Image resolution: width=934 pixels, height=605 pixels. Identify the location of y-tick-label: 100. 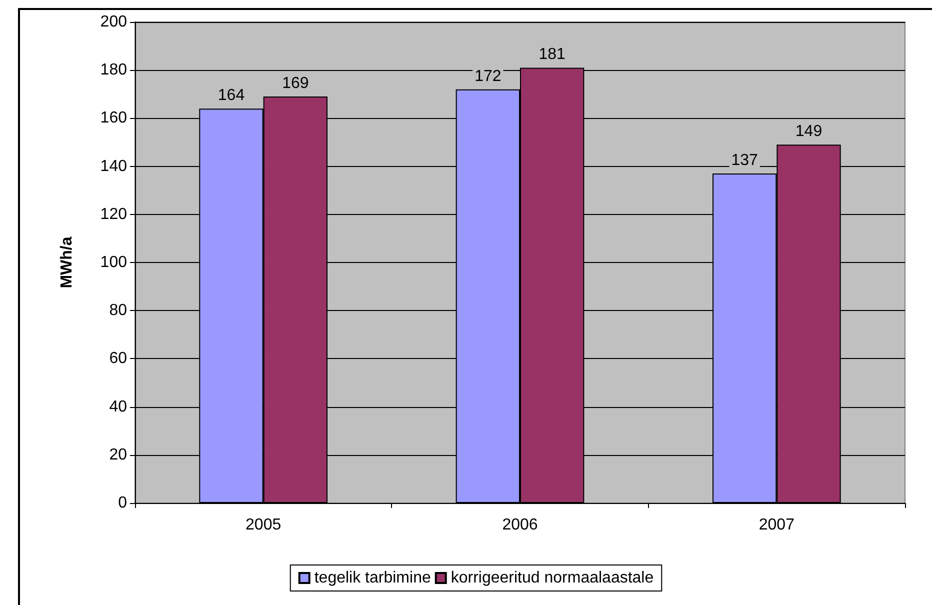
(114, 262).